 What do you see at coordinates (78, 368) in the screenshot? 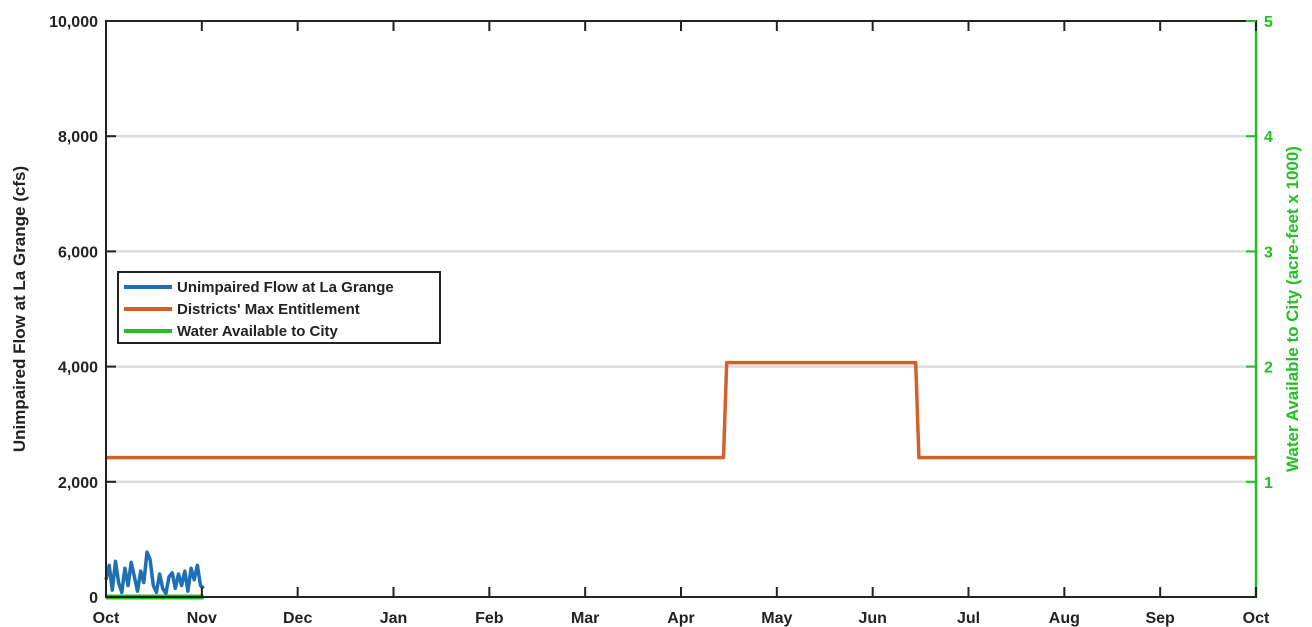
I see `y-tick-label-left: 4,000` at bounding box center [78, 368].